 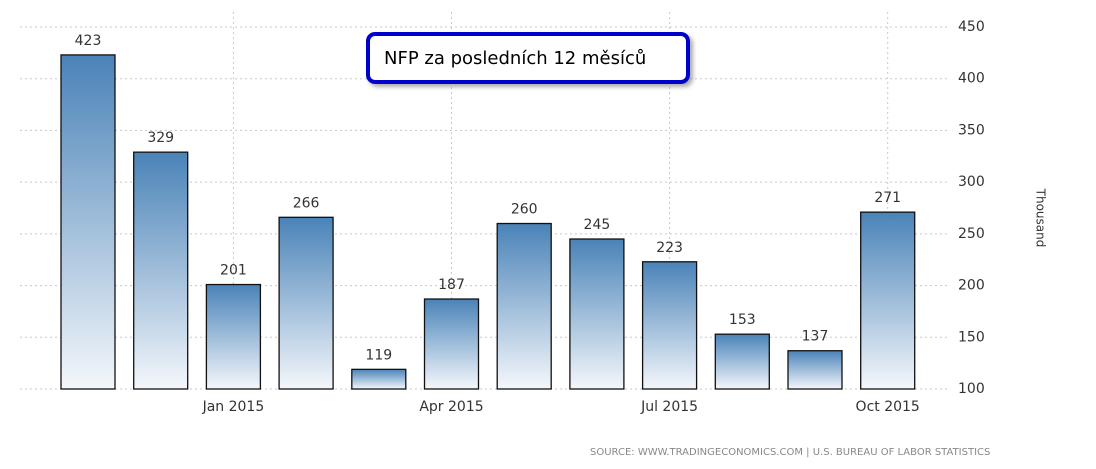 What do you see at coordinates (815, 337) in the screenshot?
I see `value-label: 137` at bounding box center [815, 337].